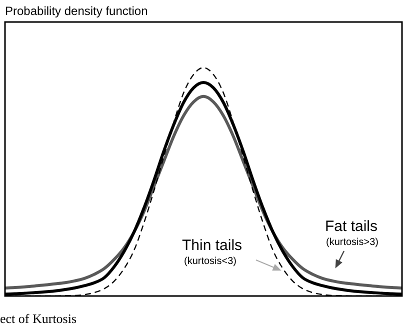 The height and width of the screenshot is (334, 405). Describe the element at coordinates (210, 261) in the screenshot. I see `annotation: (kurtosis<3)` at that location.